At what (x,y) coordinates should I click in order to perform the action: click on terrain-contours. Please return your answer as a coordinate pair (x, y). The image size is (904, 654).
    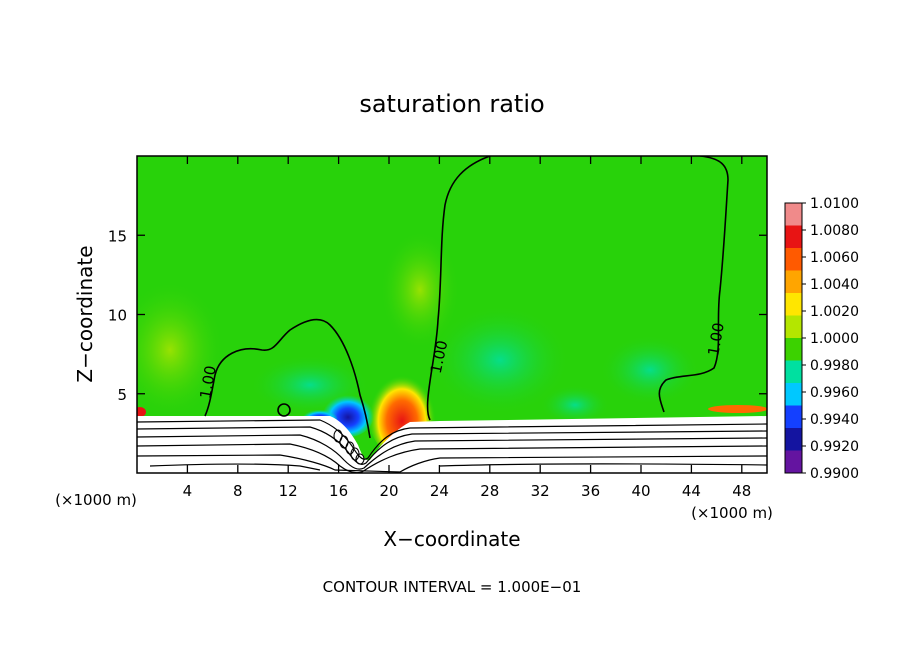
    Looking at the image, I should click on (452, 446).